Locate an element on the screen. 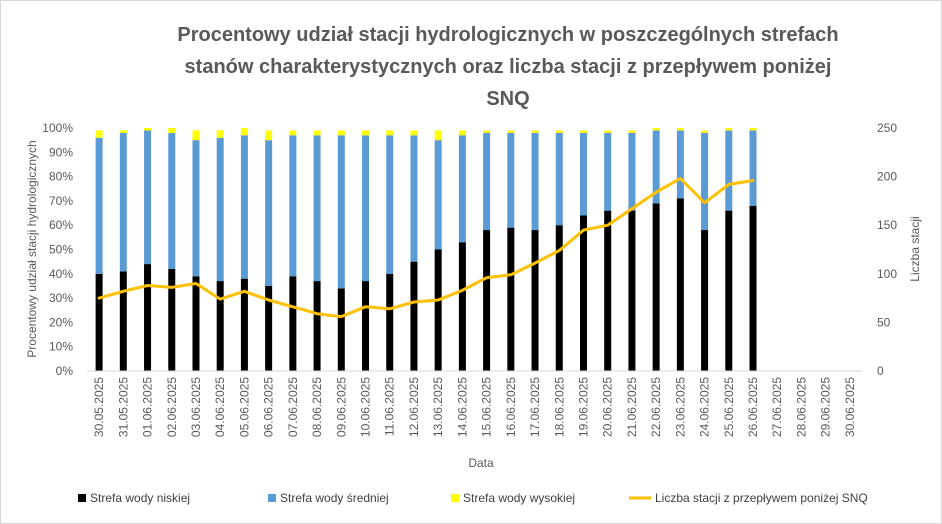  x-tick-label: 18.06.2025 is located at coordinates (559, 407).